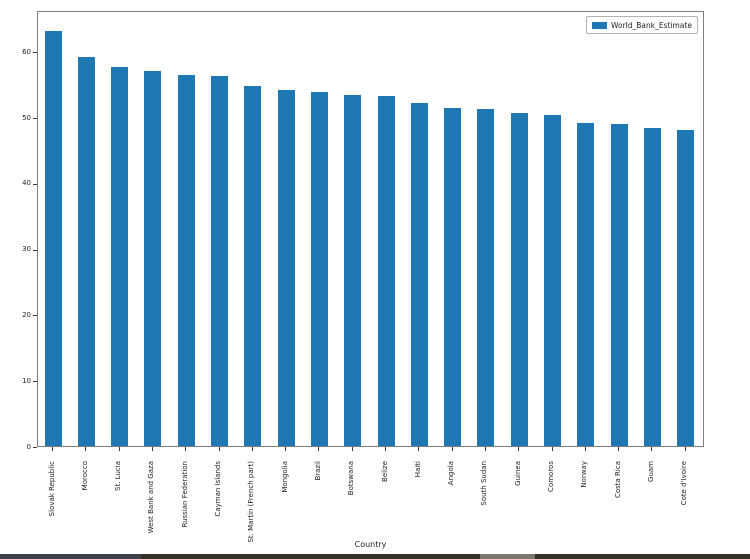 This screenshot has height=559, width=750. What do you see at coordinates (28, 446) in the screenshot?
I see `y-tick-label-0: 0` at bounding box center [28, 446].